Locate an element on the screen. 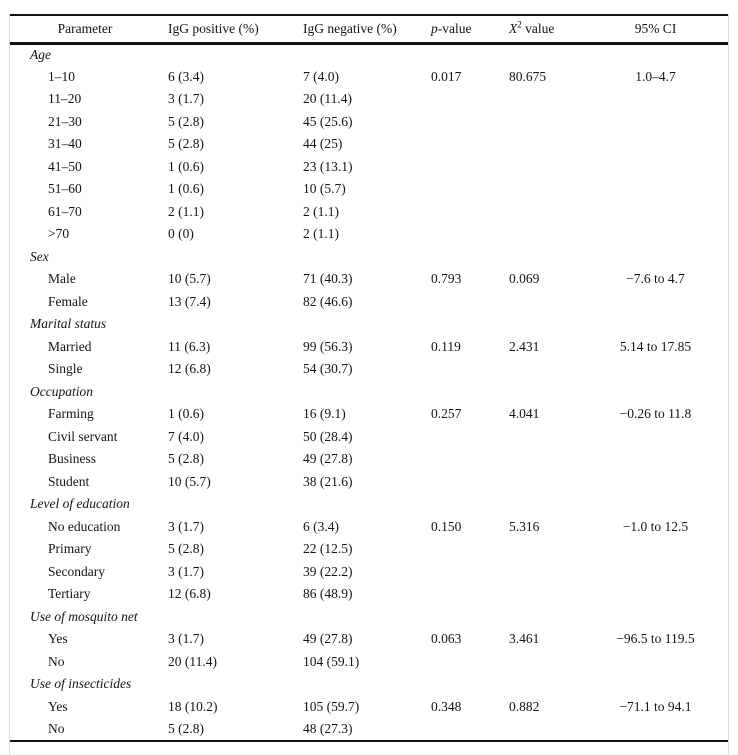  cell-igg-negative: 105 (59.7) is located at coordinates (331, 706).